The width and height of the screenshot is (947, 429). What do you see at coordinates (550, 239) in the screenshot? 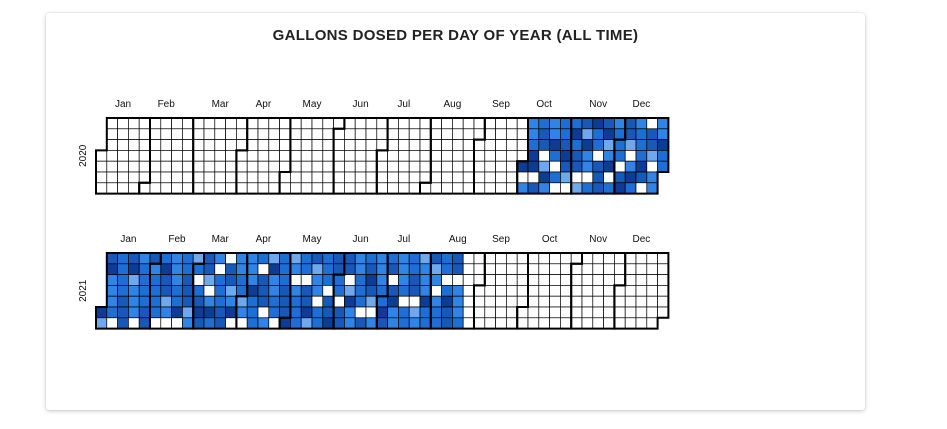
I see `month-label-oct: Oct` at bounding box center [550, 239].